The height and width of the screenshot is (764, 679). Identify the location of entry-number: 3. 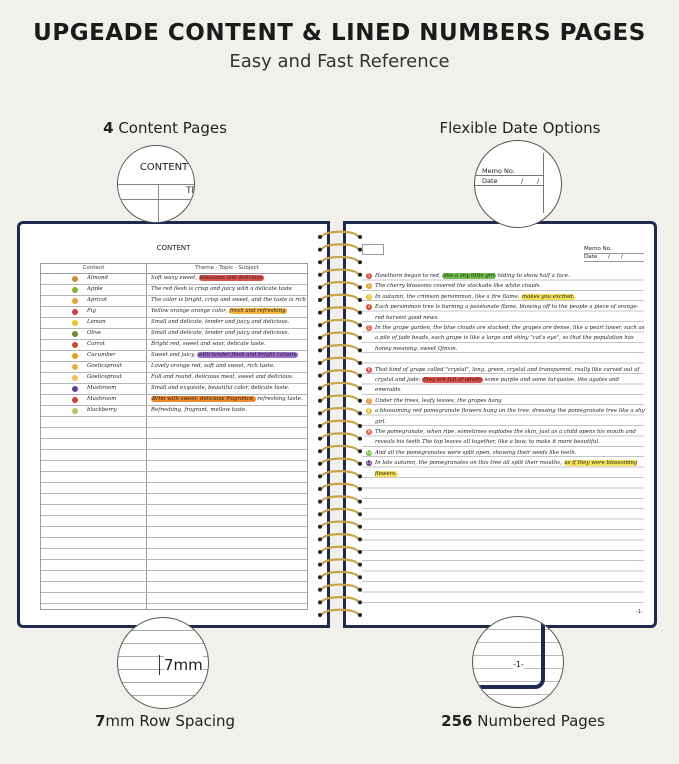
(369, 296).